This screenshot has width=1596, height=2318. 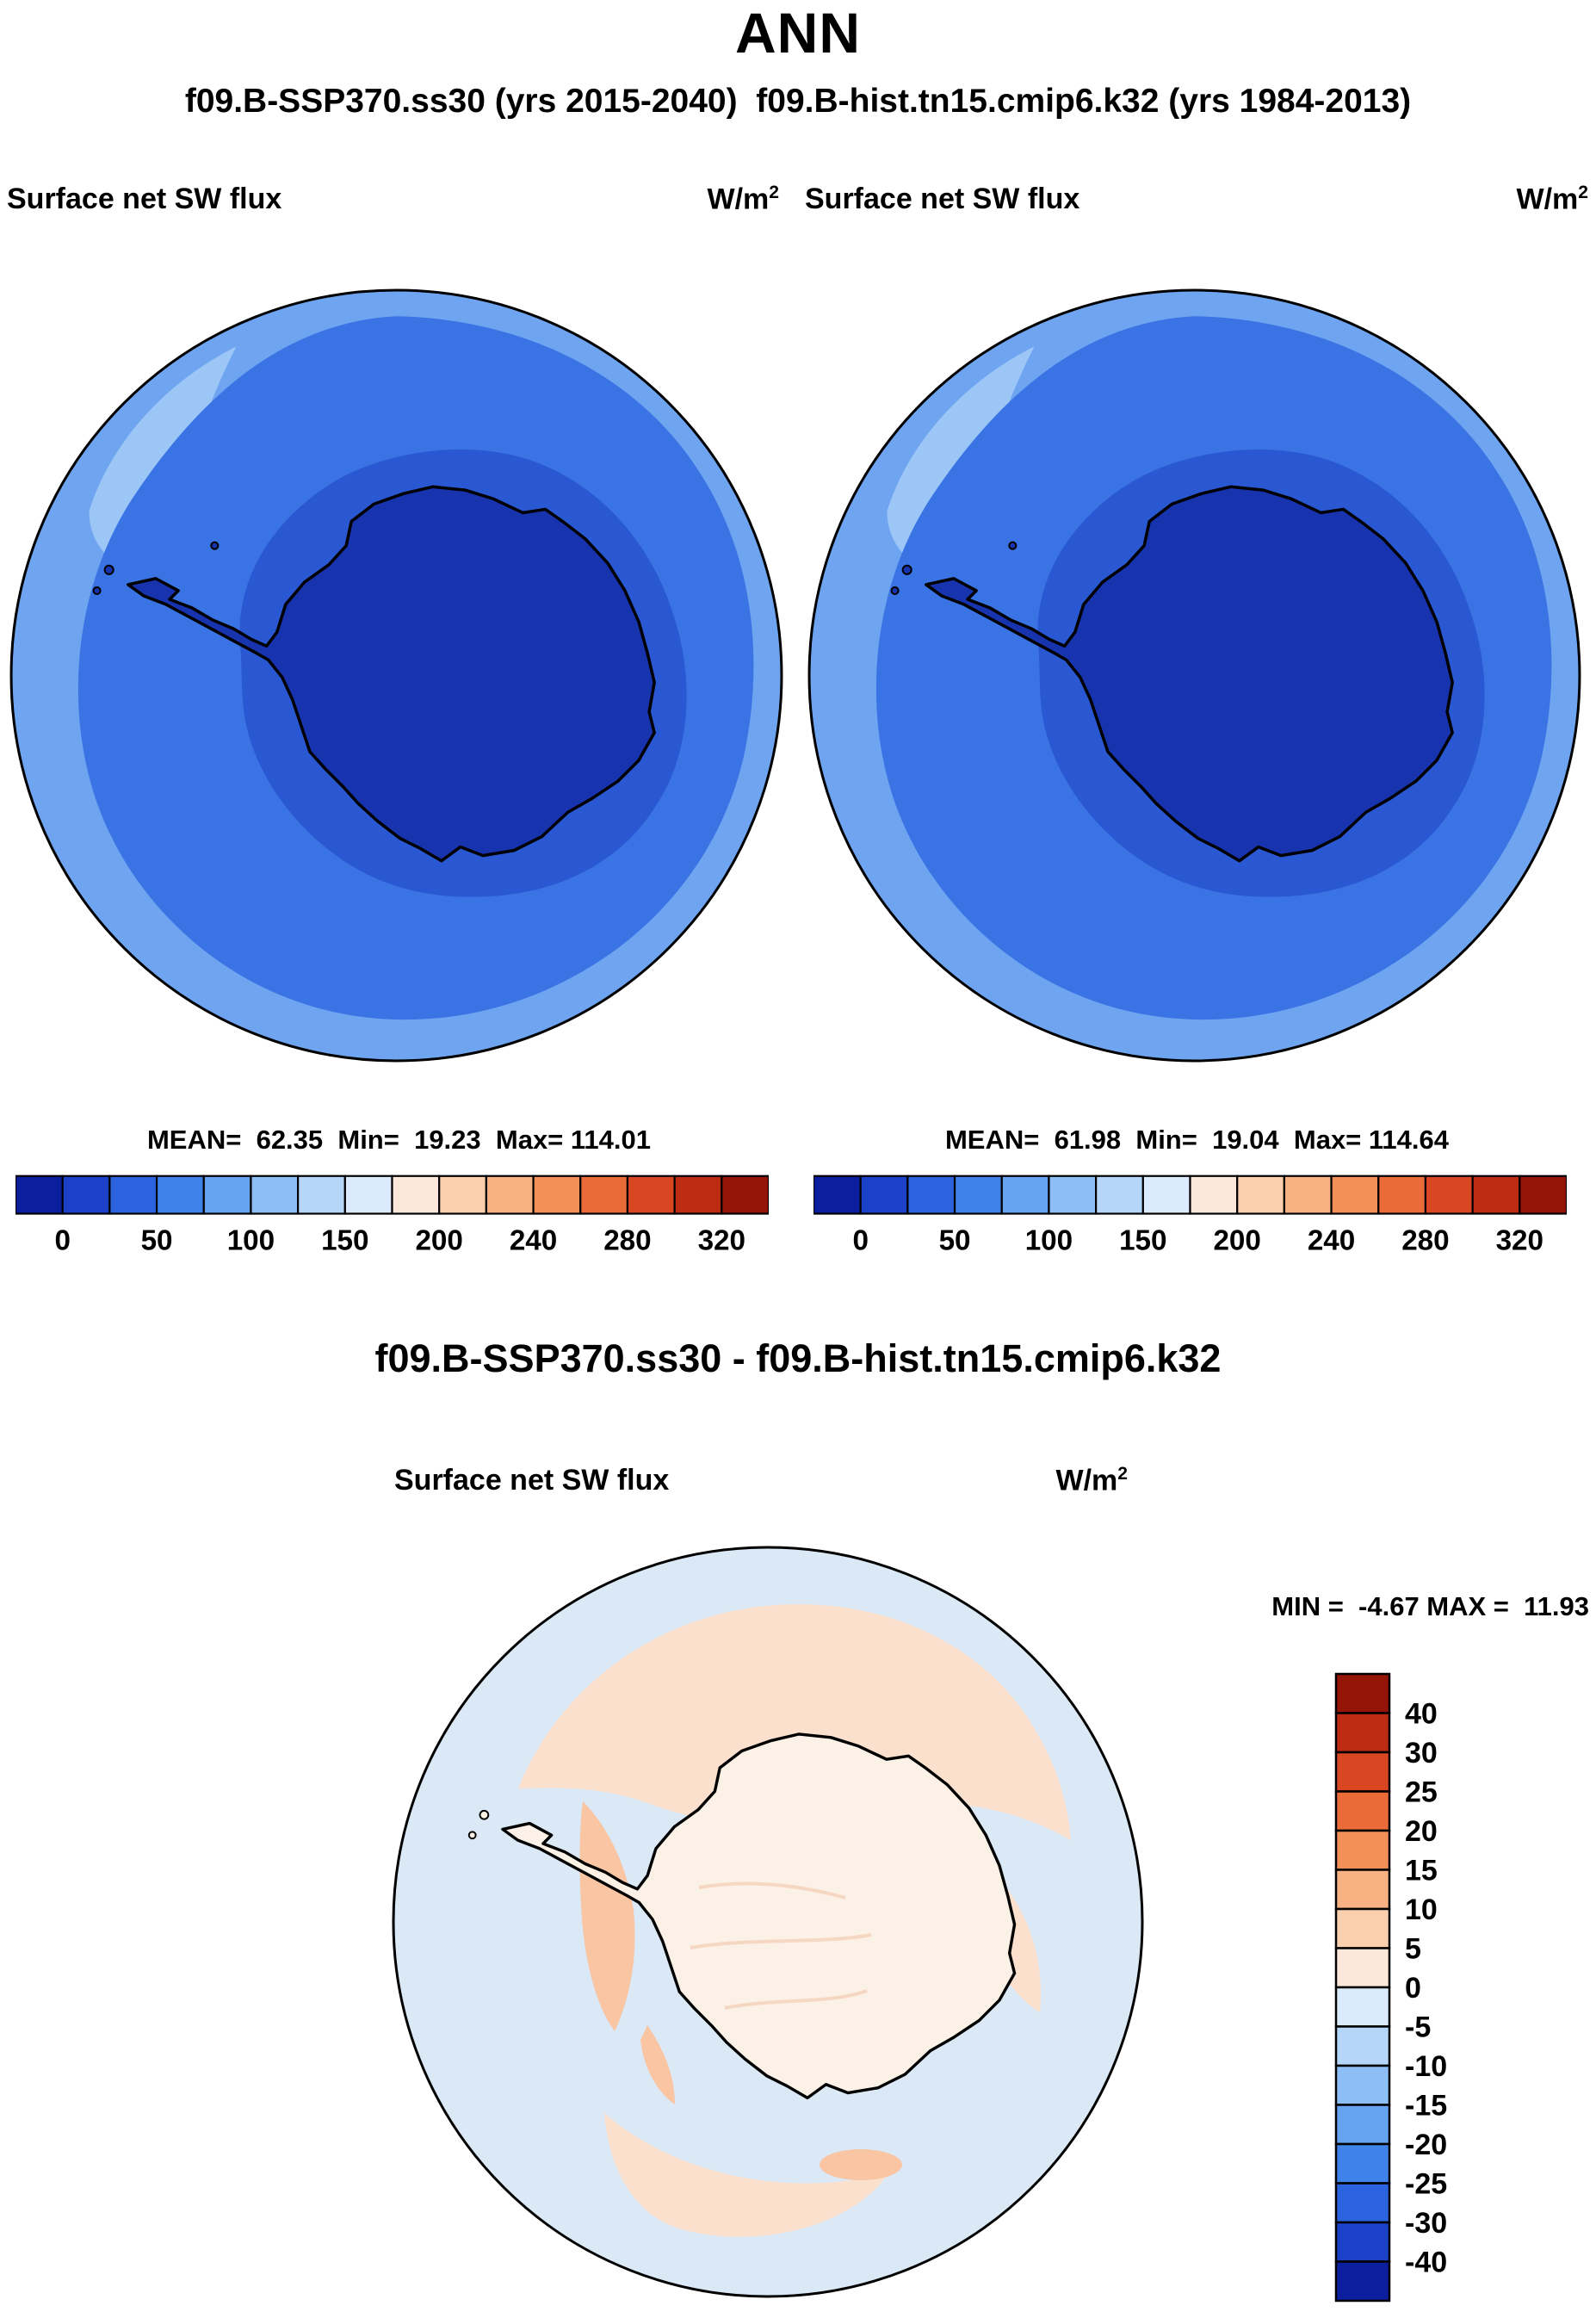 I want to click on panel-title-diff: Surface net SW flux, so click(x=532, y=1480).